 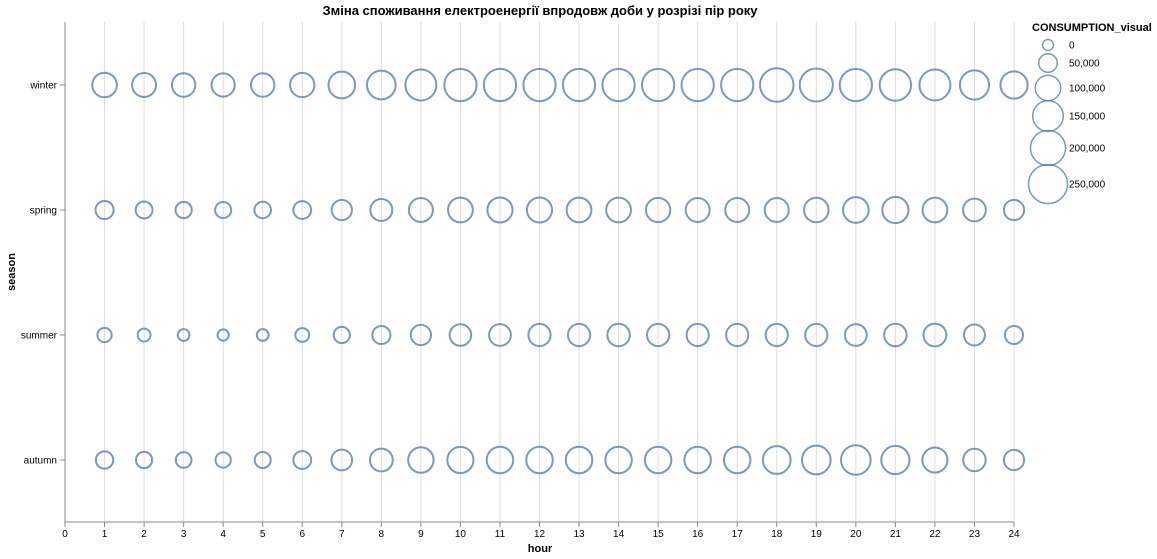 I want to click on x-tick-label: 6, so click(x=302, y=534).